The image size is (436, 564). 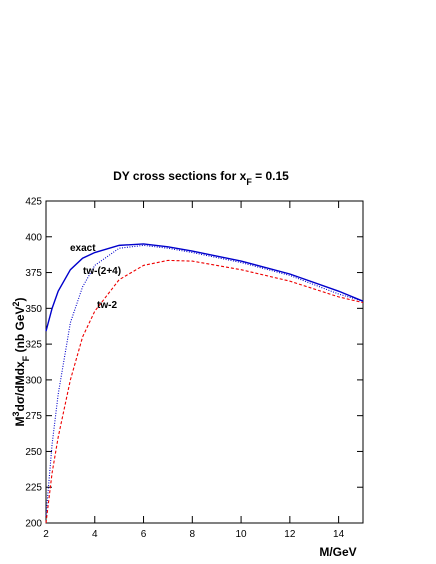 What do you see at coordinates (20, 330) in the screenshot?
I see `y-label-part: (nb GeV` at bounding box center [20, 330].